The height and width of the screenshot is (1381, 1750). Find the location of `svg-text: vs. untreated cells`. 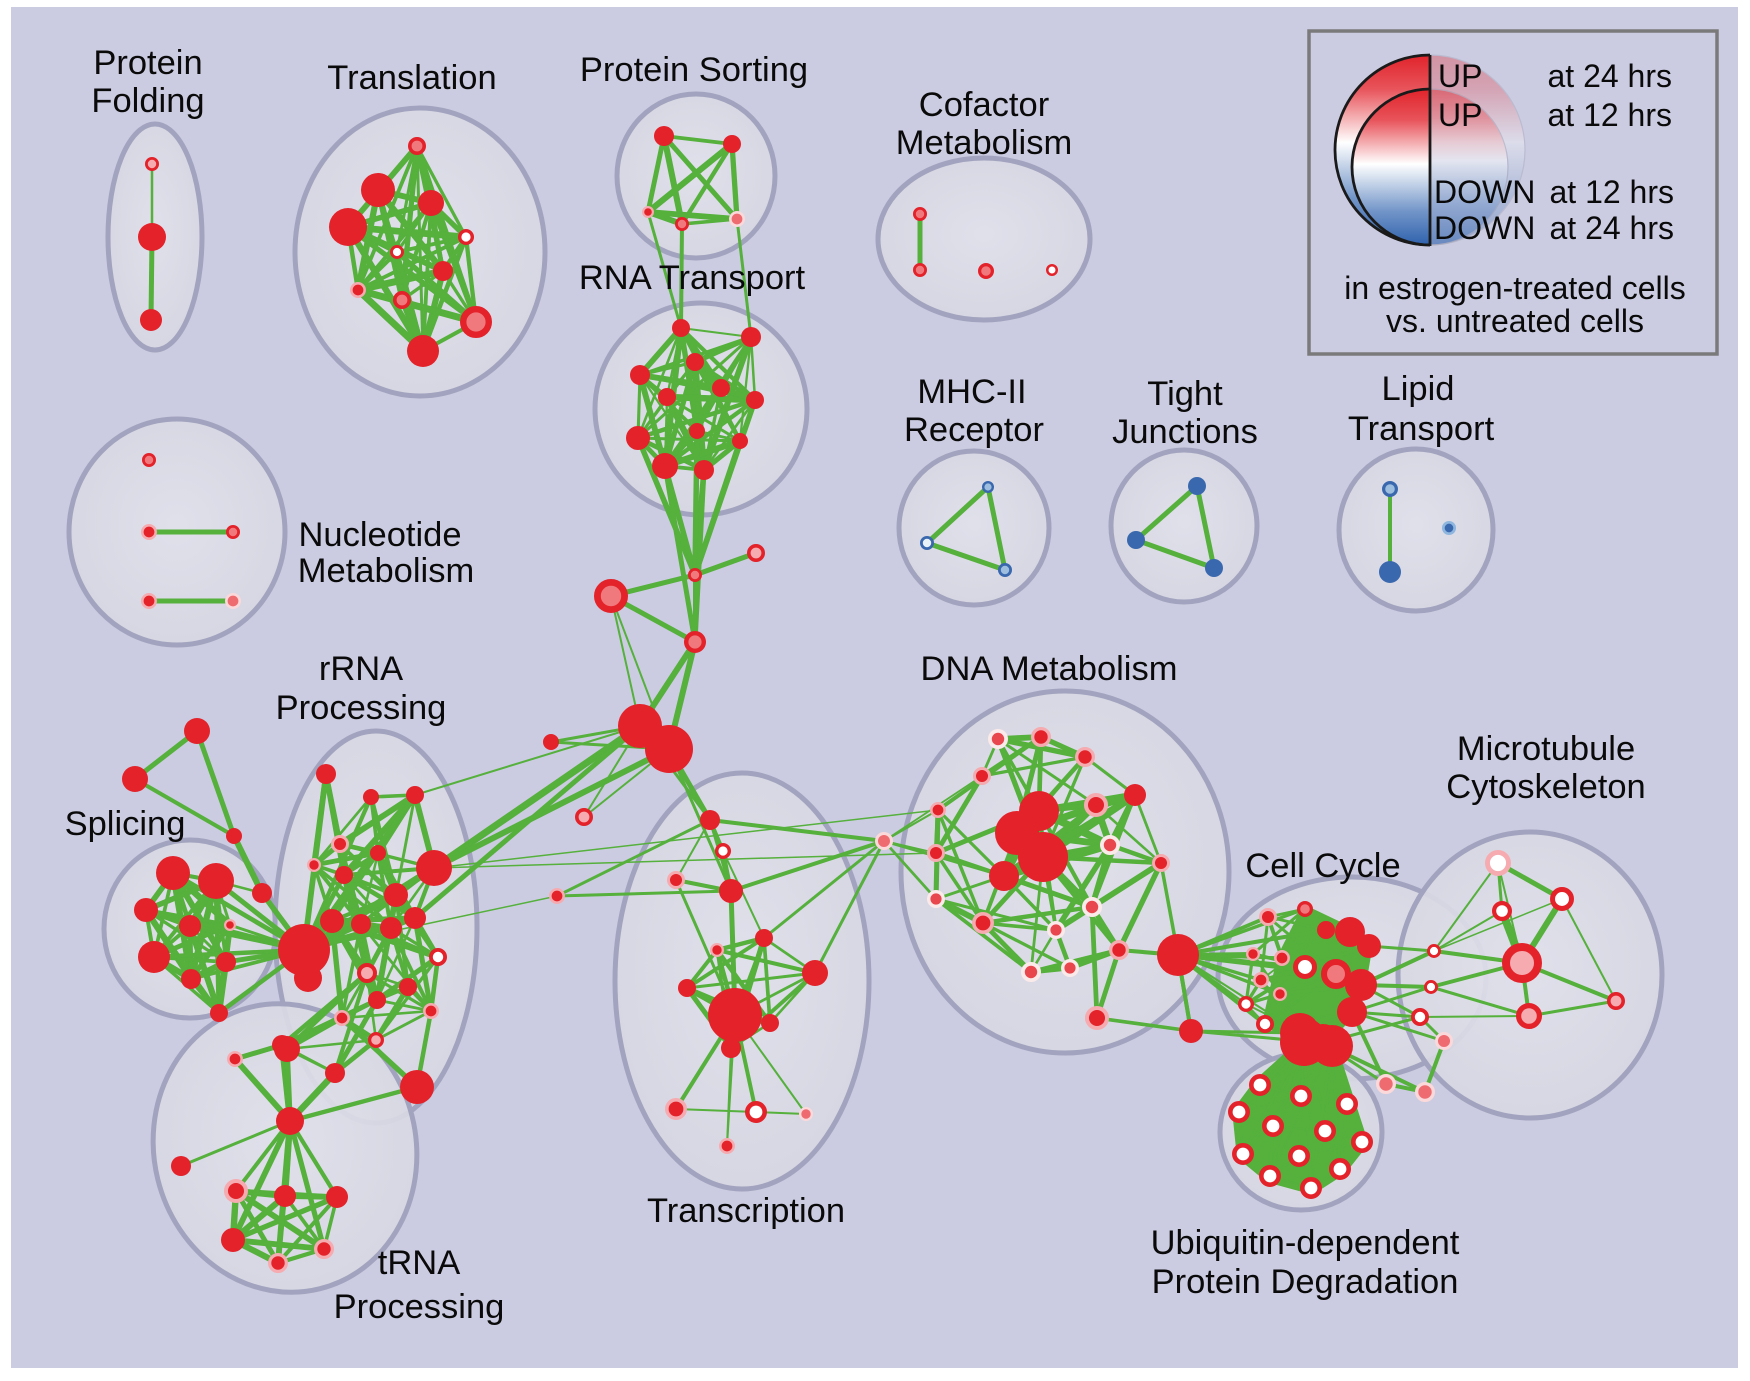

svg-text: vs. untreated cells is located at coordinates (1515, 321).